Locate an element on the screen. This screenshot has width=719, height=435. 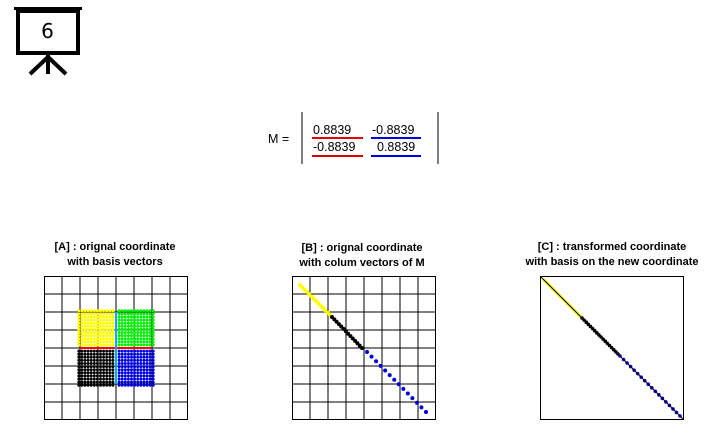
panel-a-title-line2: with basis vectors is located at coordinates (115, 262).